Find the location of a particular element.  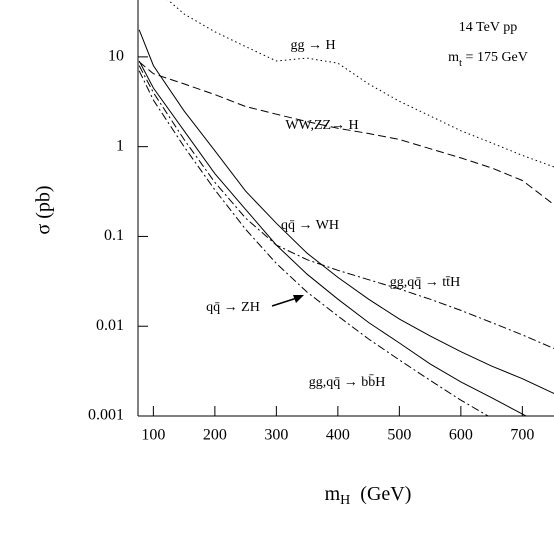

x-axis-label: mH (GeV) is located at coordinates (368, 496).